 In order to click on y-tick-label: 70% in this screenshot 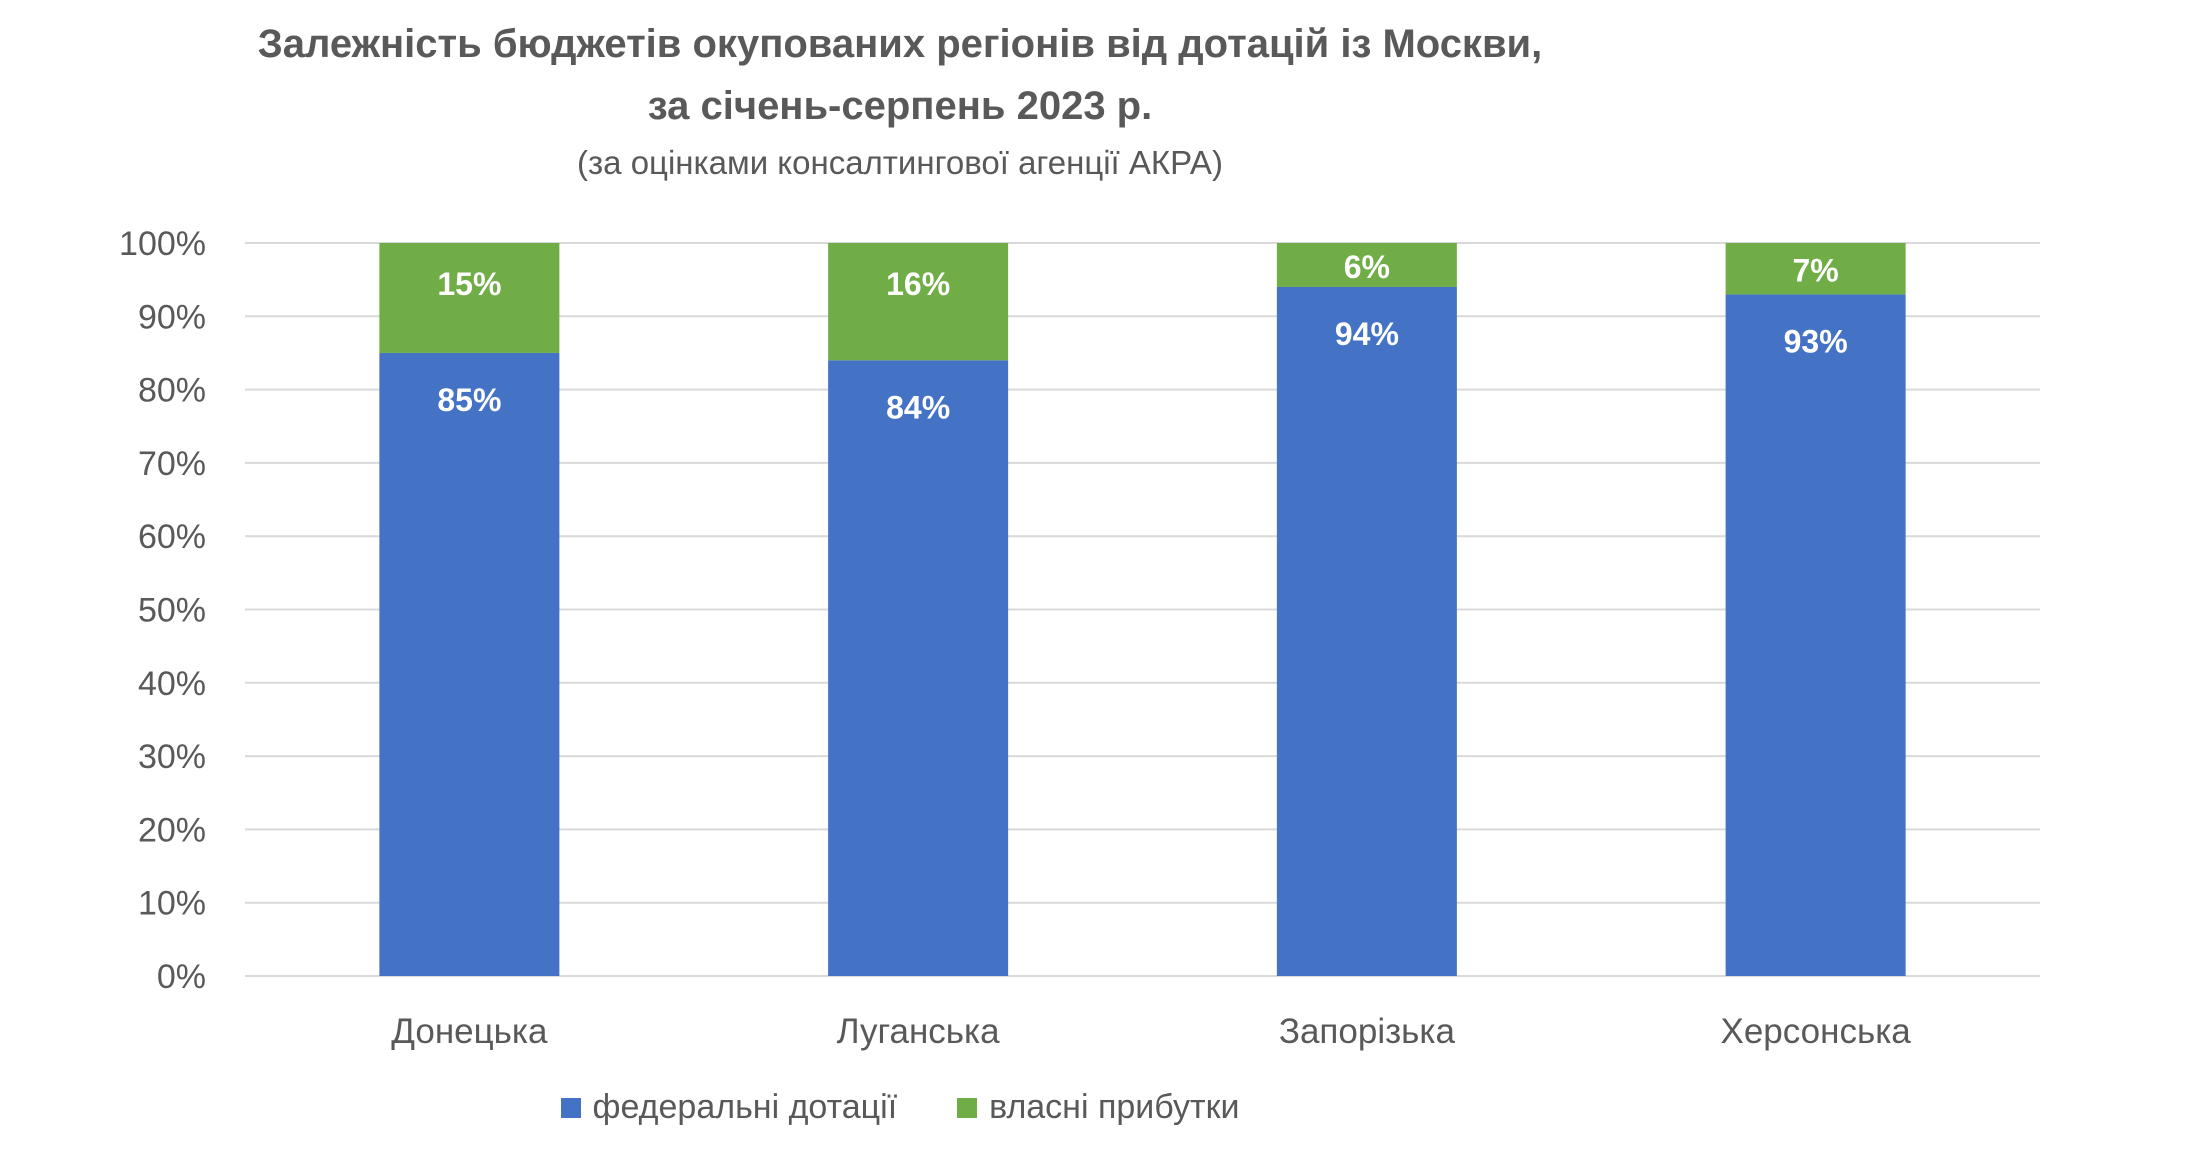, I will do `click(172, 464)`.